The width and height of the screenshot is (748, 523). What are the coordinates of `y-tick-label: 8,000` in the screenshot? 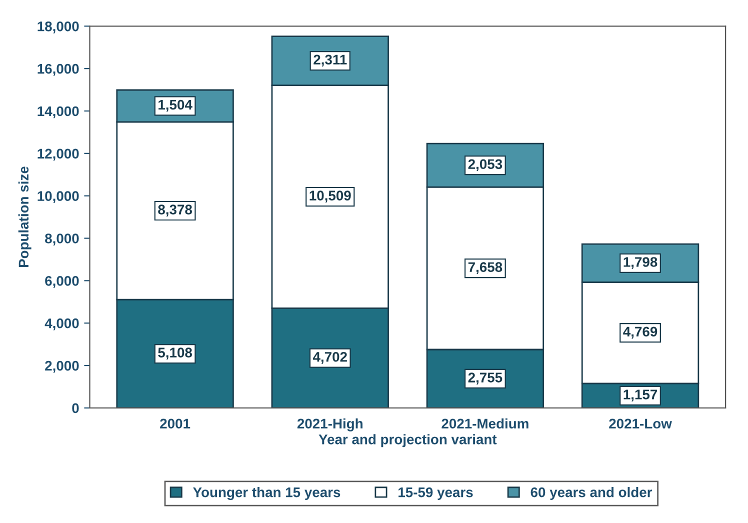 It's located at (62, 240).